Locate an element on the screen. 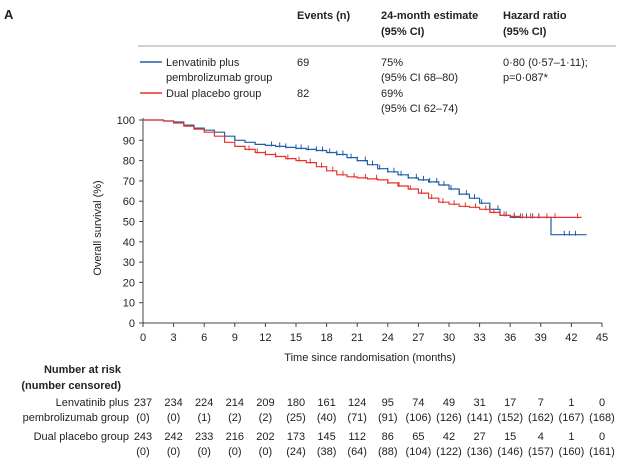  x-tick-label: 30 is located at coordinates (449, 338).